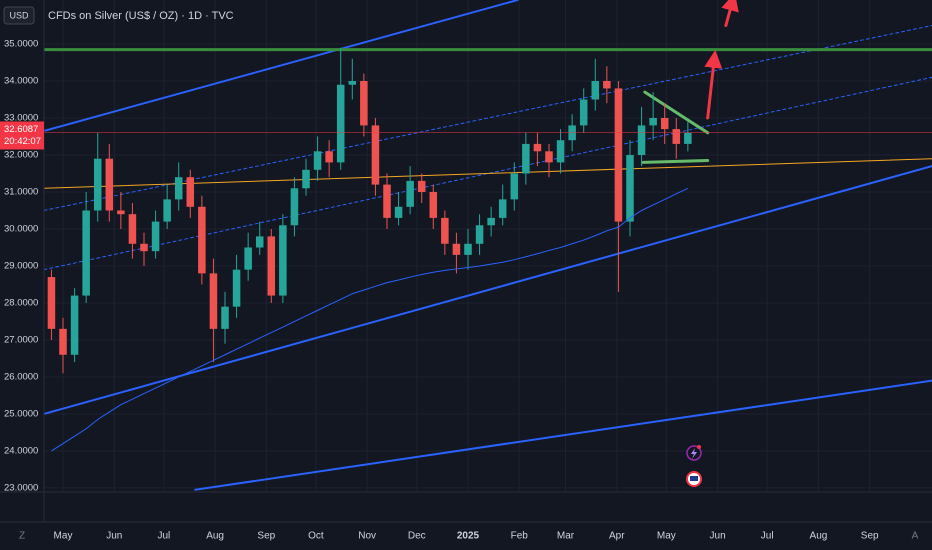 Image resolution: width=932 pixels, height=550 pixels. I want to click on flag, so click(694, 478).